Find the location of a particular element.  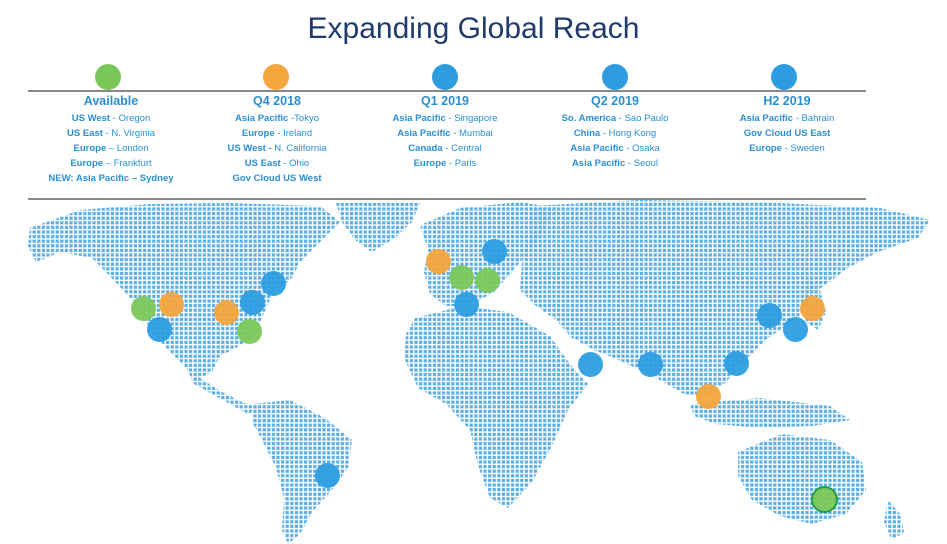

marker-canada-central is located at coordinates (252, 302).